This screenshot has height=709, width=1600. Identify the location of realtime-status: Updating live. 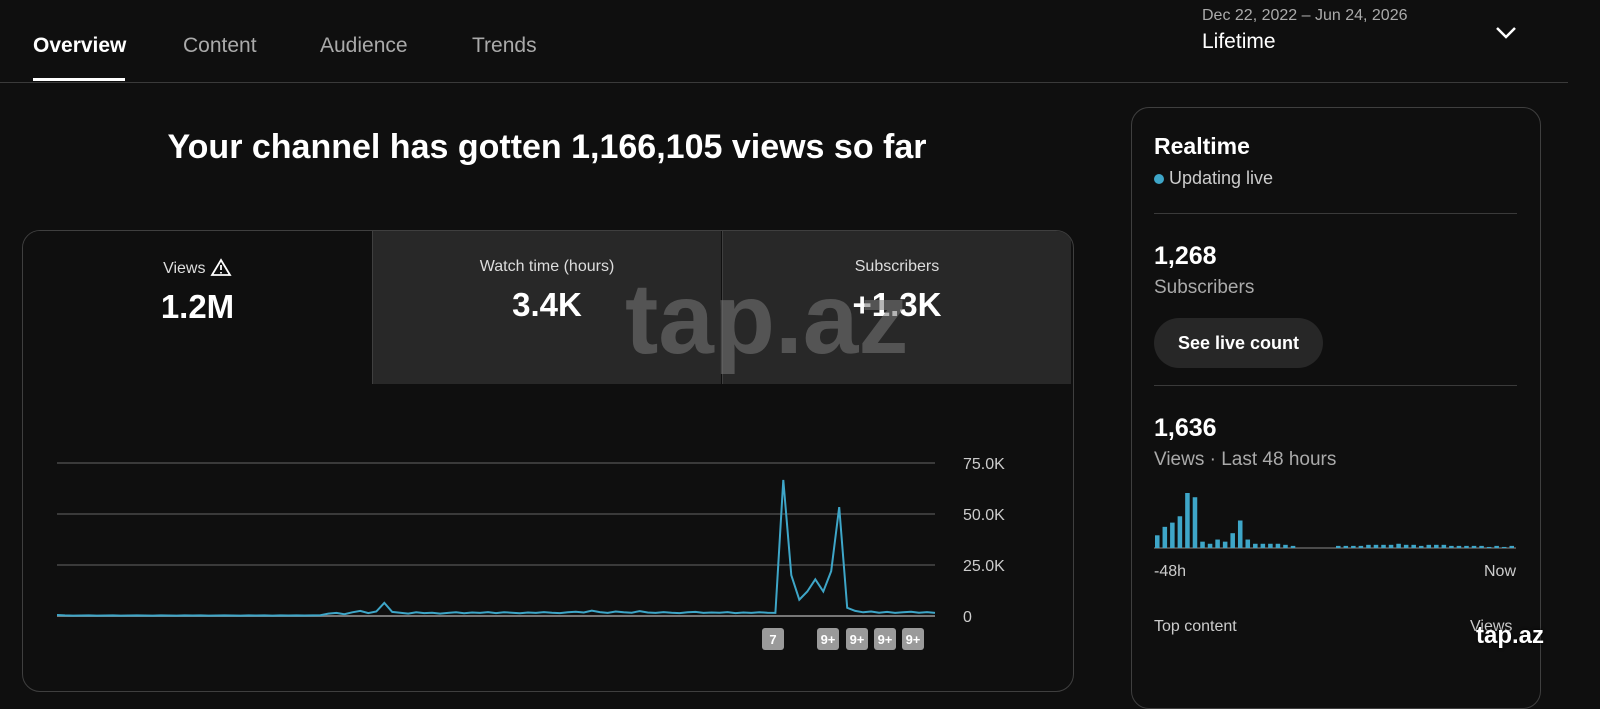
(1213, 178).